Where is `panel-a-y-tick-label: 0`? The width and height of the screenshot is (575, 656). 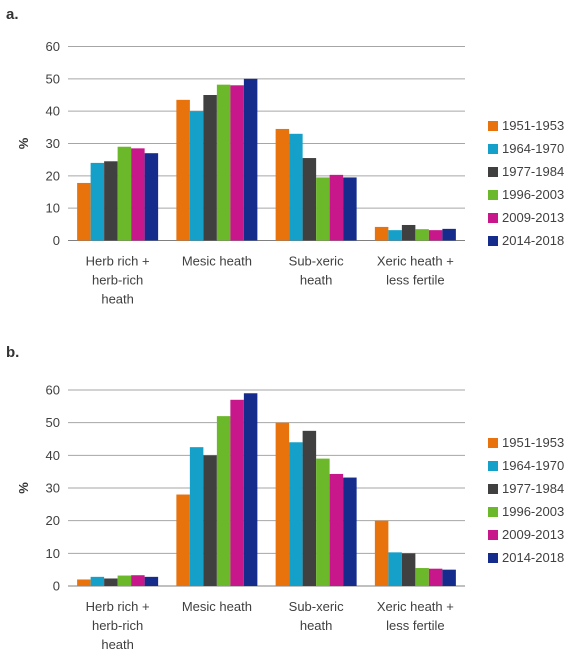 panel-a-y-tick-label: 0 is located at coordinates (56, 240).